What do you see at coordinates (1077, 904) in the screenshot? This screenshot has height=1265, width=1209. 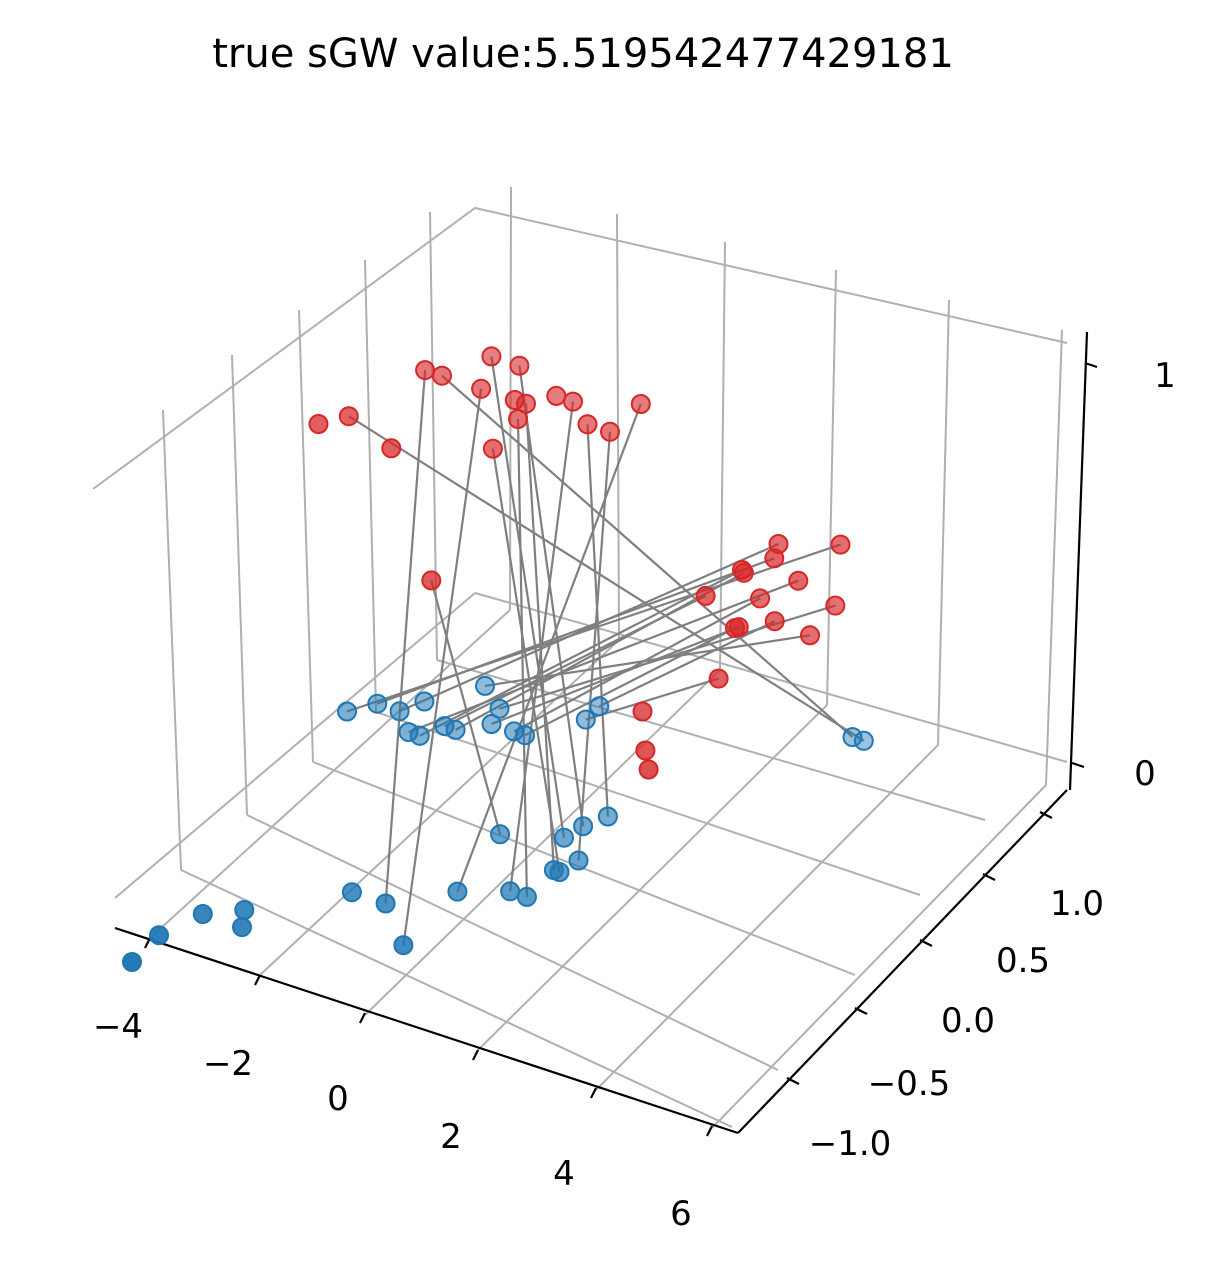 I see `y-tick-label: 1.0` at bounding box center [1077, 904].